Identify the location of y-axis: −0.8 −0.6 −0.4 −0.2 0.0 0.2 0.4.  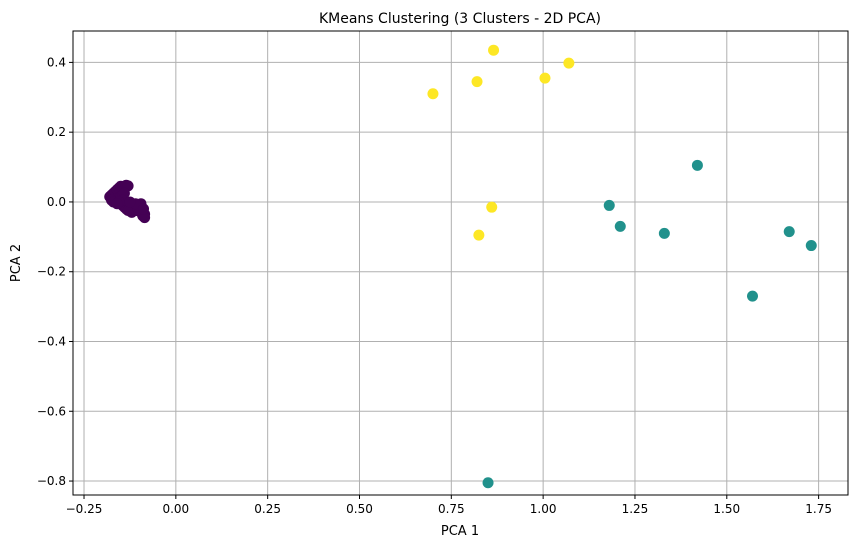
(55, 271).